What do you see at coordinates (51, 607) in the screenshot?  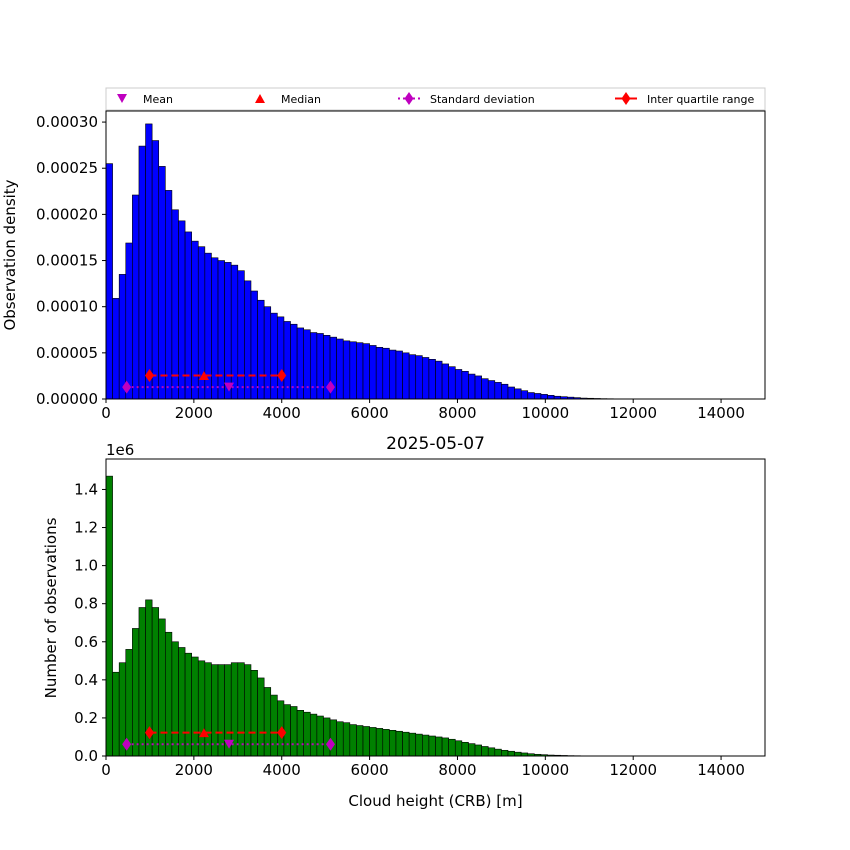 I see `bottom-y-axis-label: Number of observations` at bounding box center [51, 607].